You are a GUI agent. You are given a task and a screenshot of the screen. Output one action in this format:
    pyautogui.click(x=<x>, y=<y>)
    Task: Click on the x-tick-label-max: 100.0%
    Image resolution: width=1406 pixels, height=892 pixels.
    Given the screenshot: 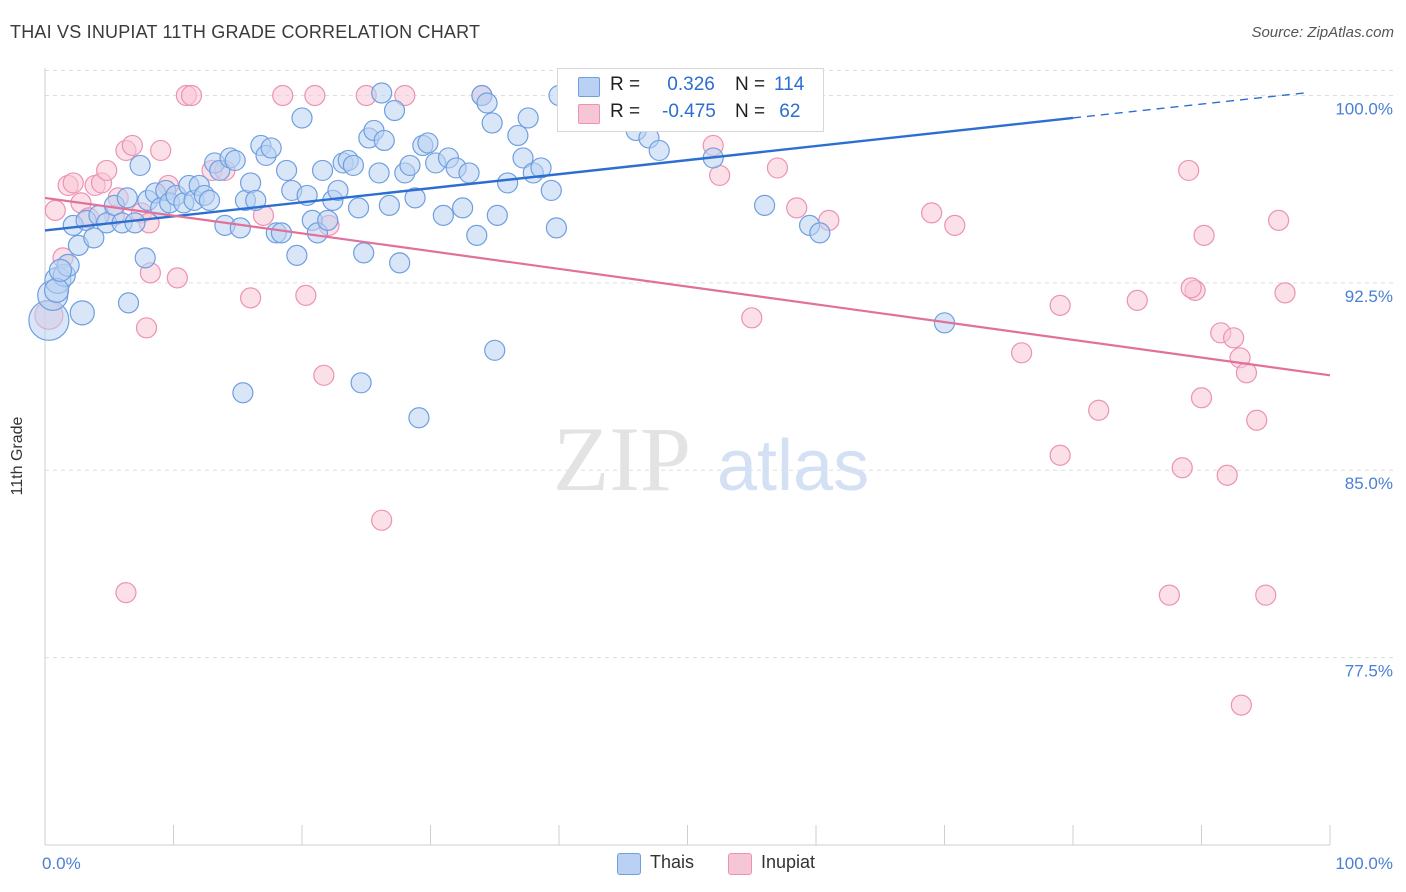 What is the action you would take?
    pyautogui.click(x=1364, y=863)
    